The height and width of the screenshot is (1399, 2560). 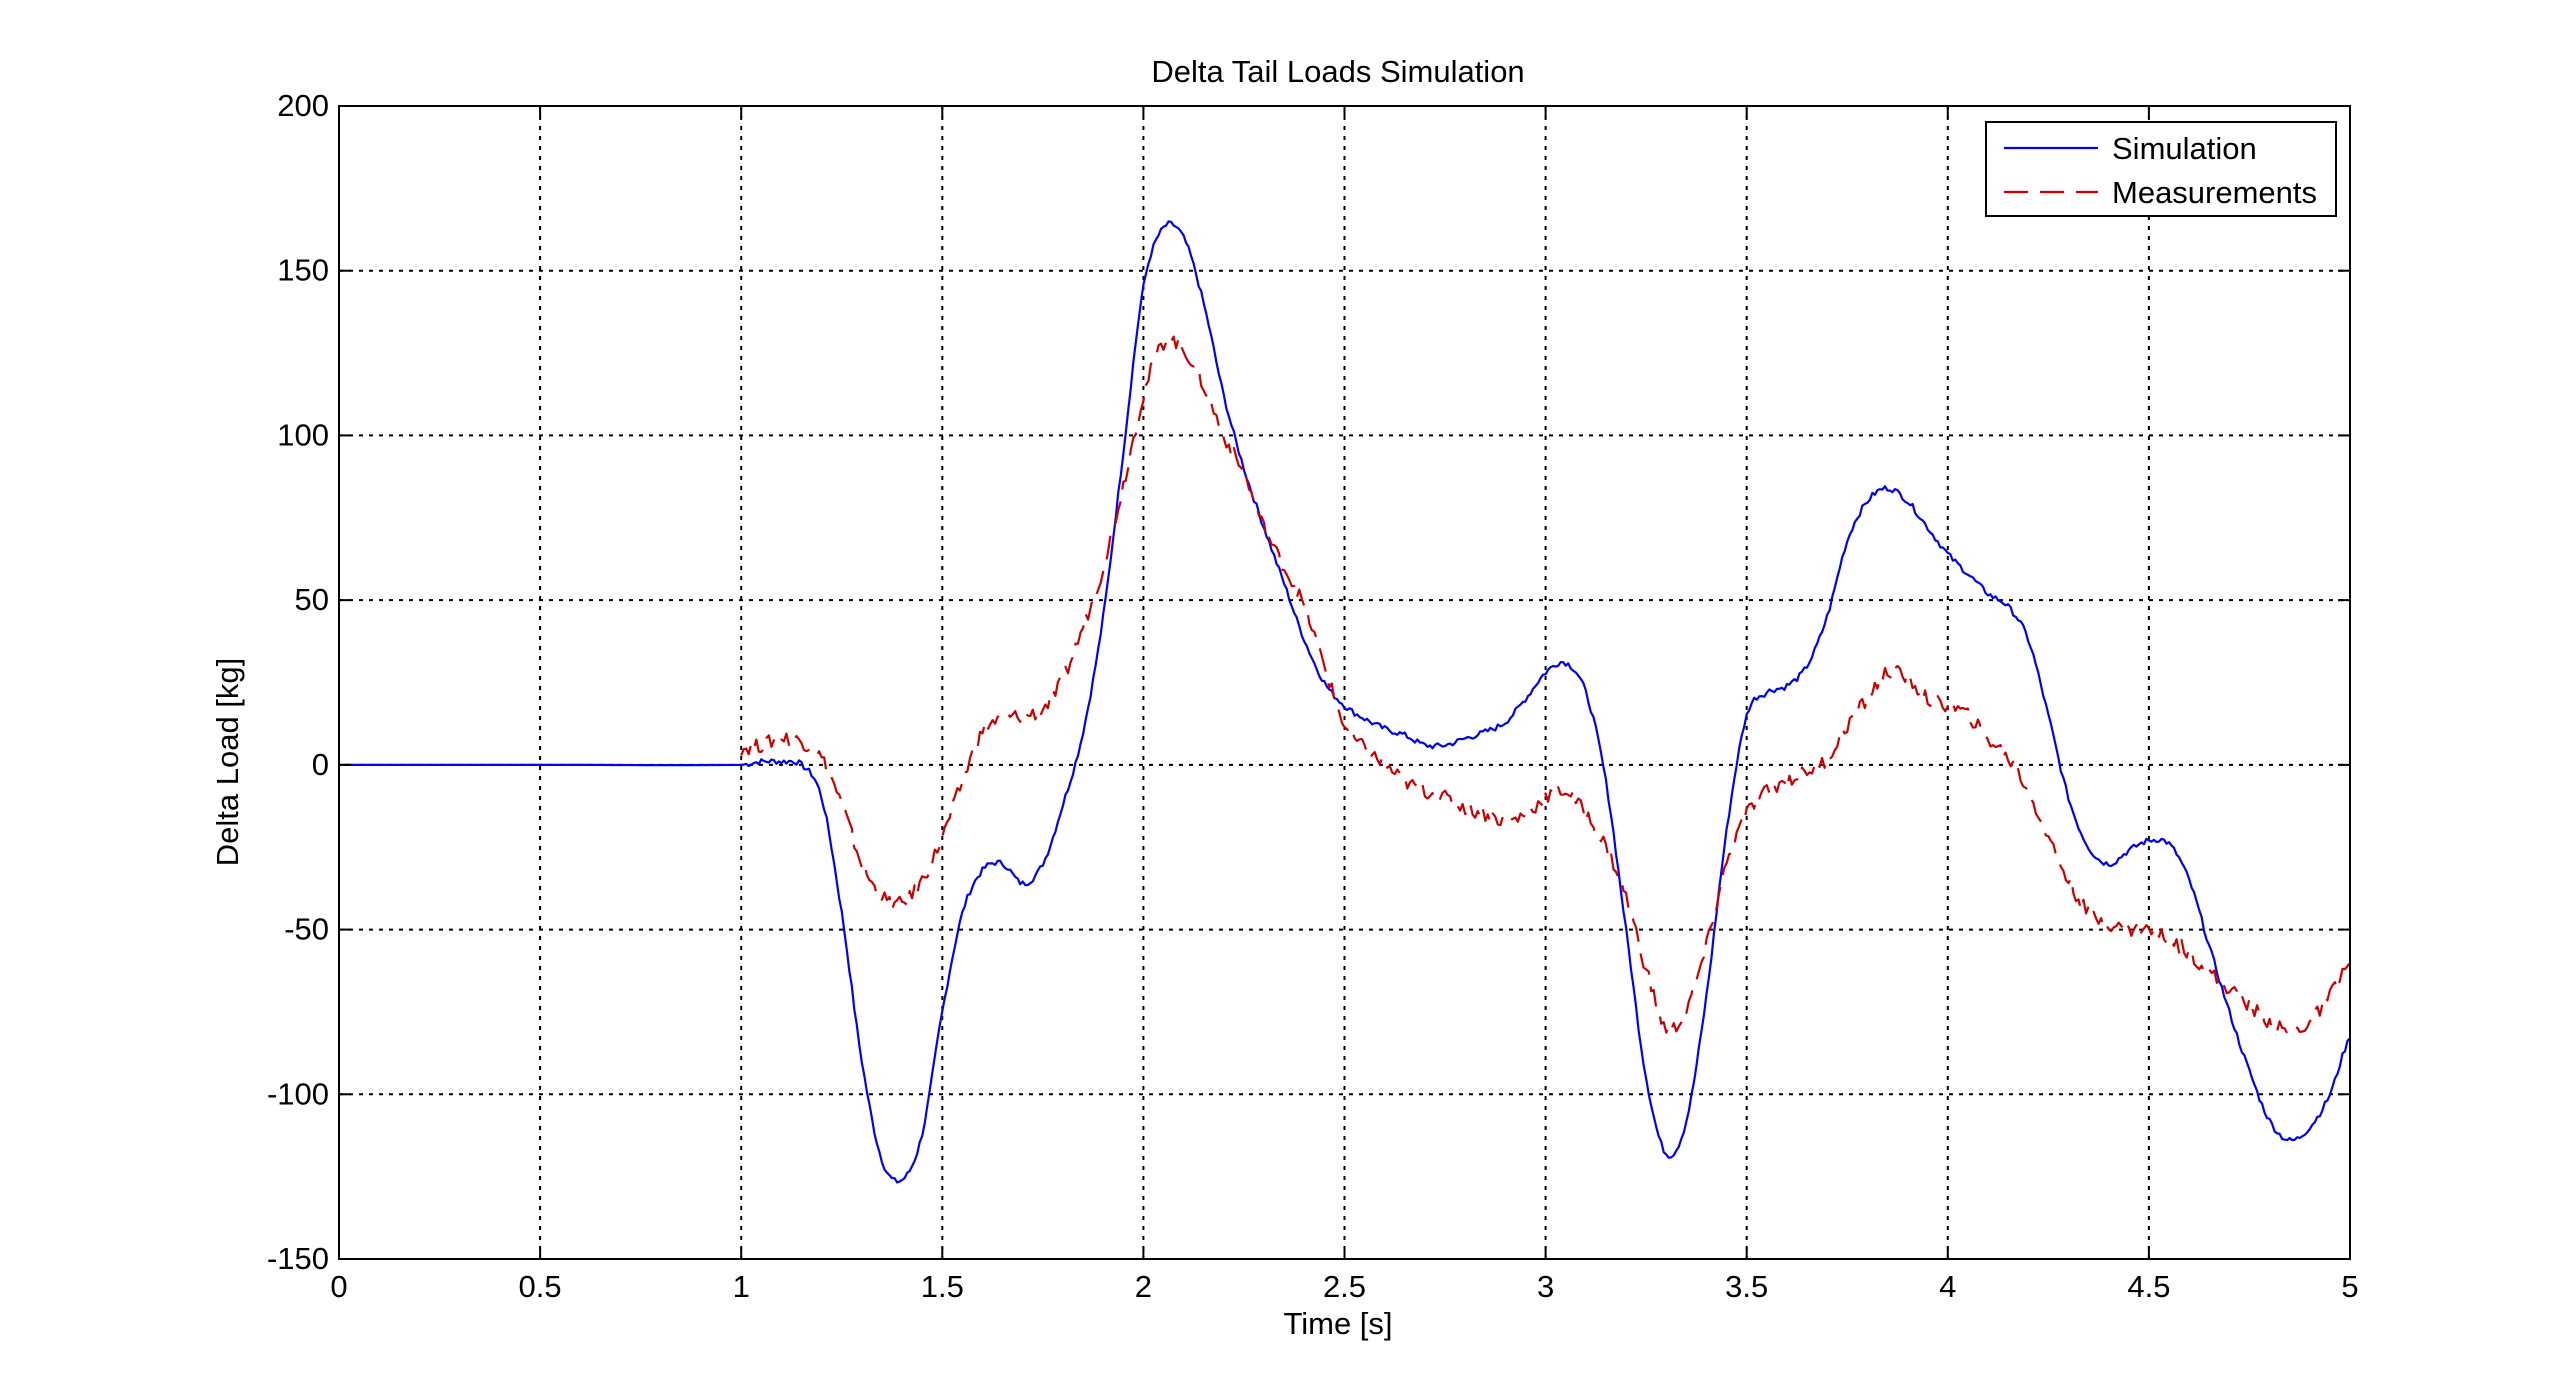 What do you see at coordinates (303, 105) in the screenshot?
I see `y-tick-label: 200` at bounding box center [303, 105].